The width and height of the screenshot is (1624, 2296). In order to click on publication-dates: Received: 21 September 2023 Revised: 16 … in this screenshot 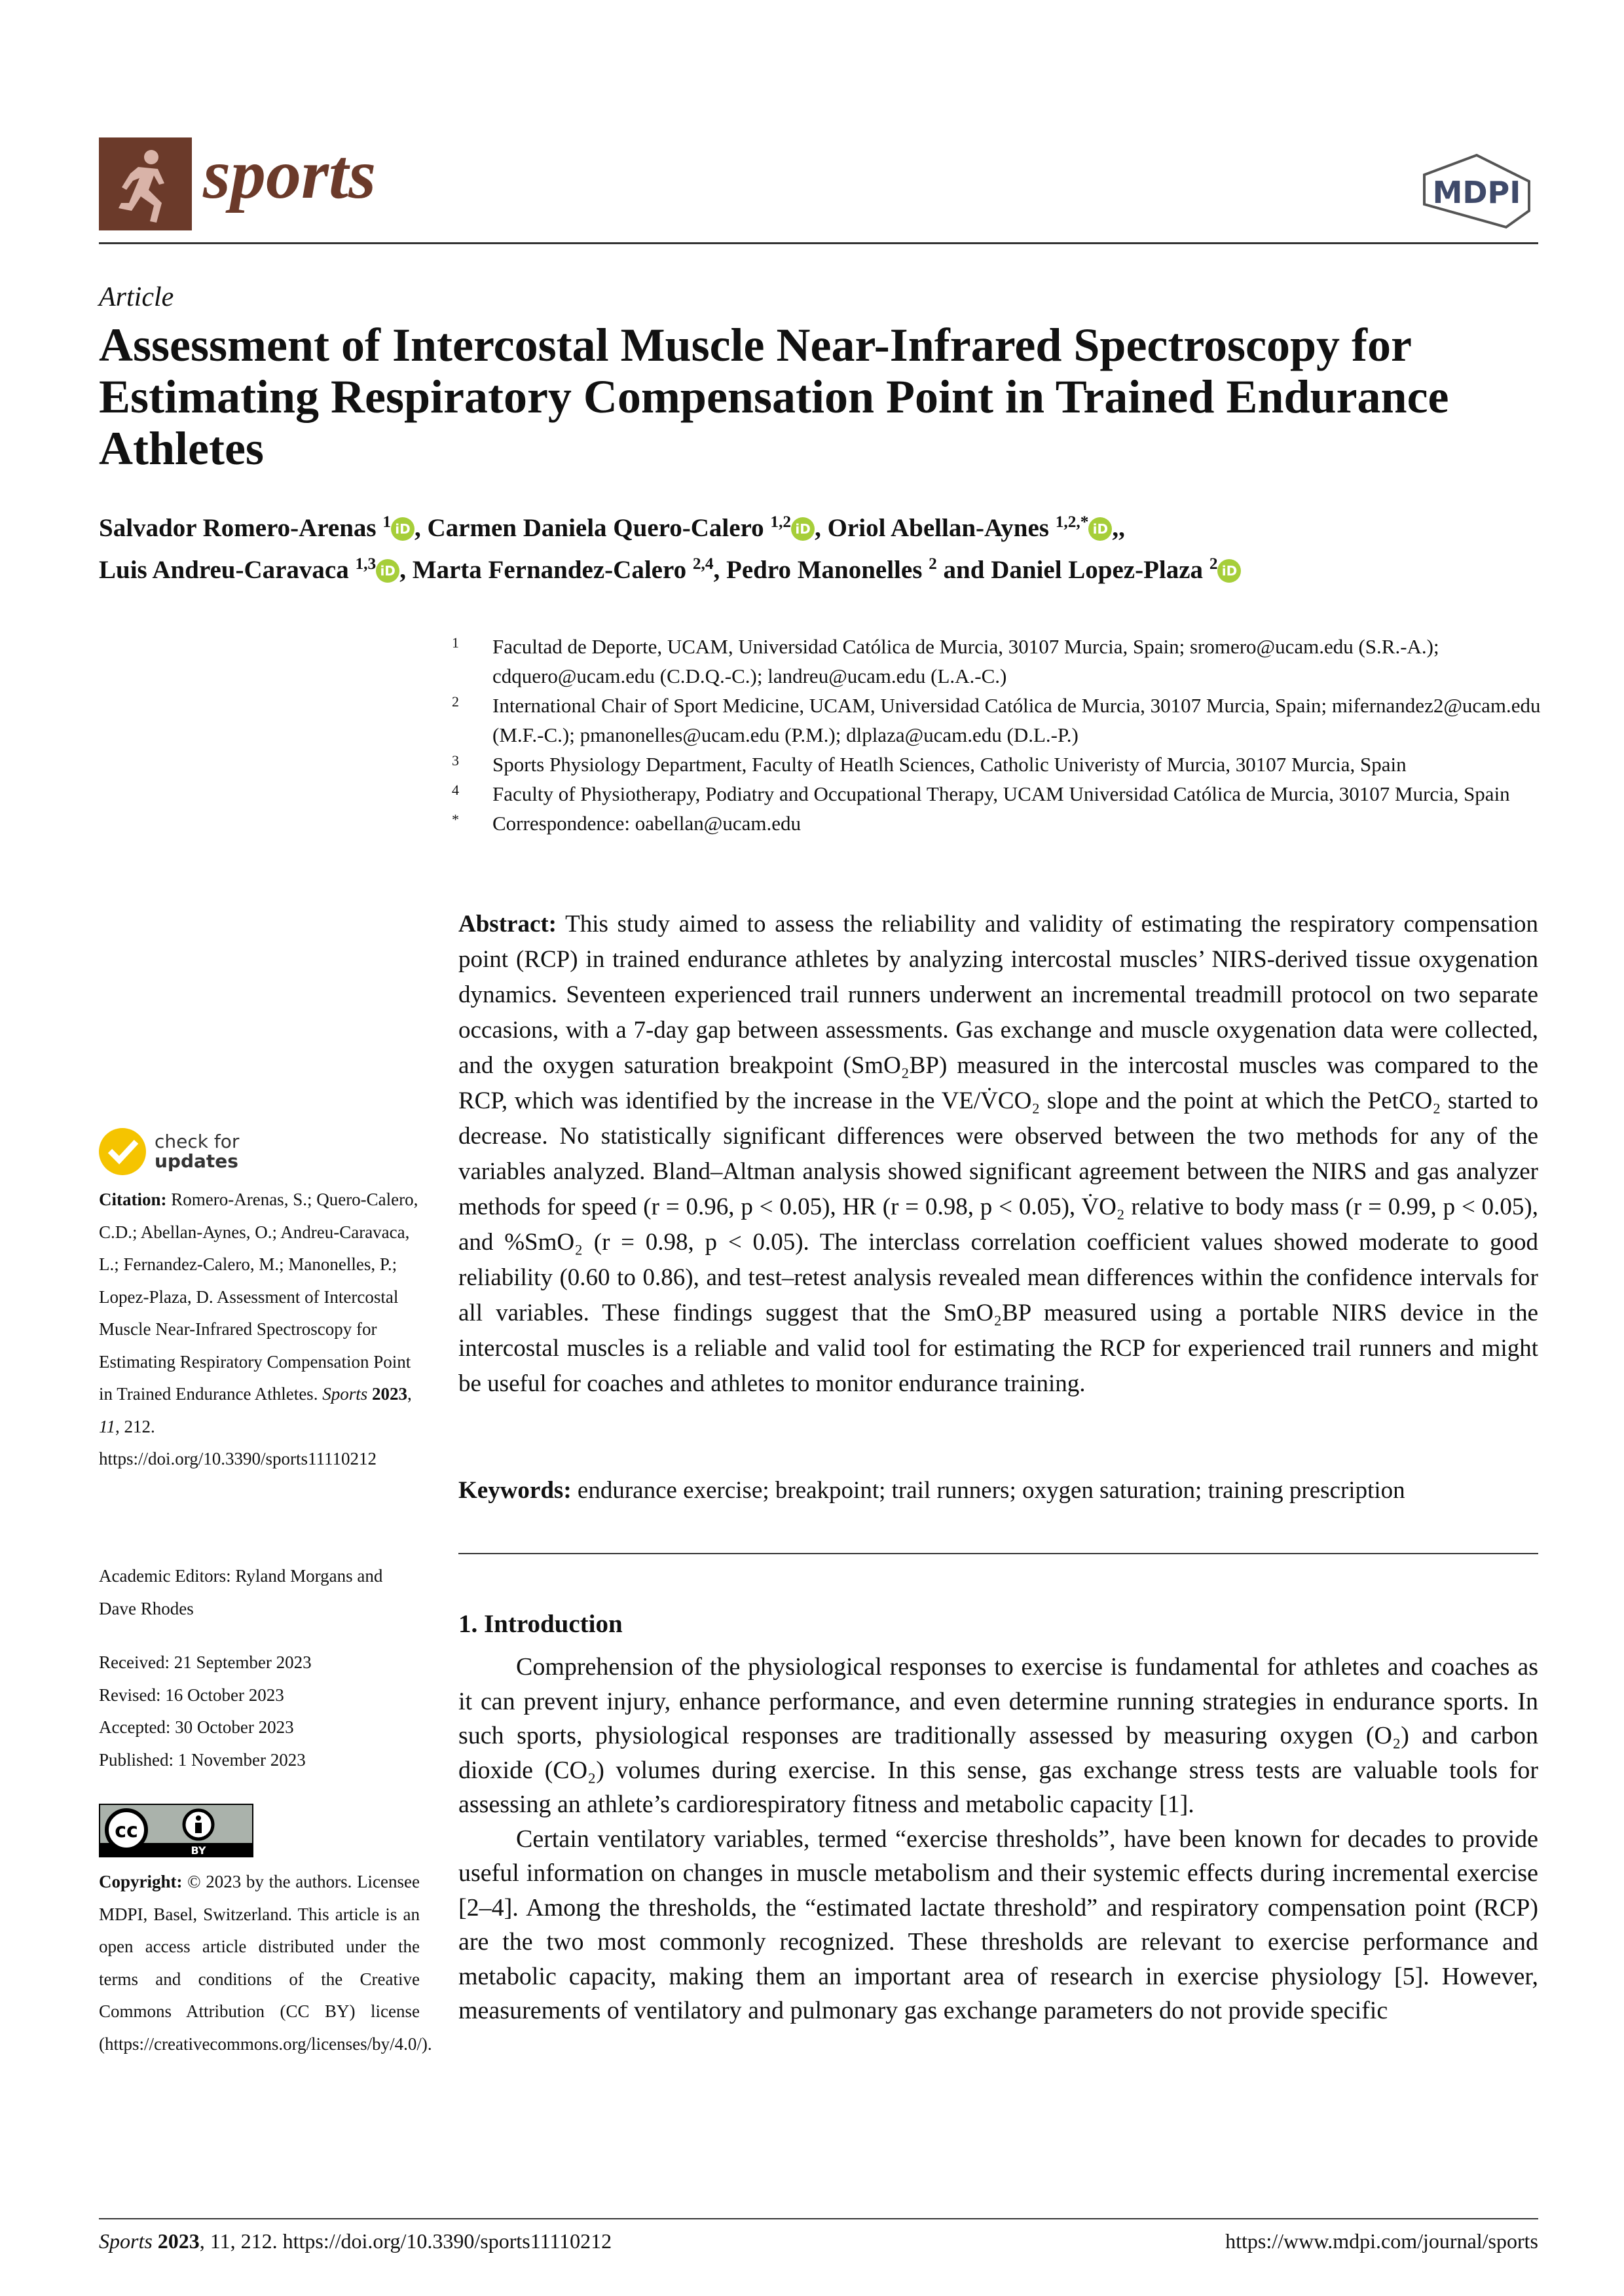, I will do `click(259, 1711)`.